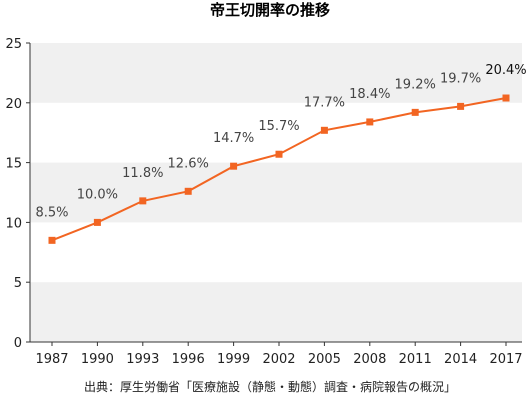 This screenshot has width=531, height=400. I want to click on data-label: 12.6%, so click(188, 163).